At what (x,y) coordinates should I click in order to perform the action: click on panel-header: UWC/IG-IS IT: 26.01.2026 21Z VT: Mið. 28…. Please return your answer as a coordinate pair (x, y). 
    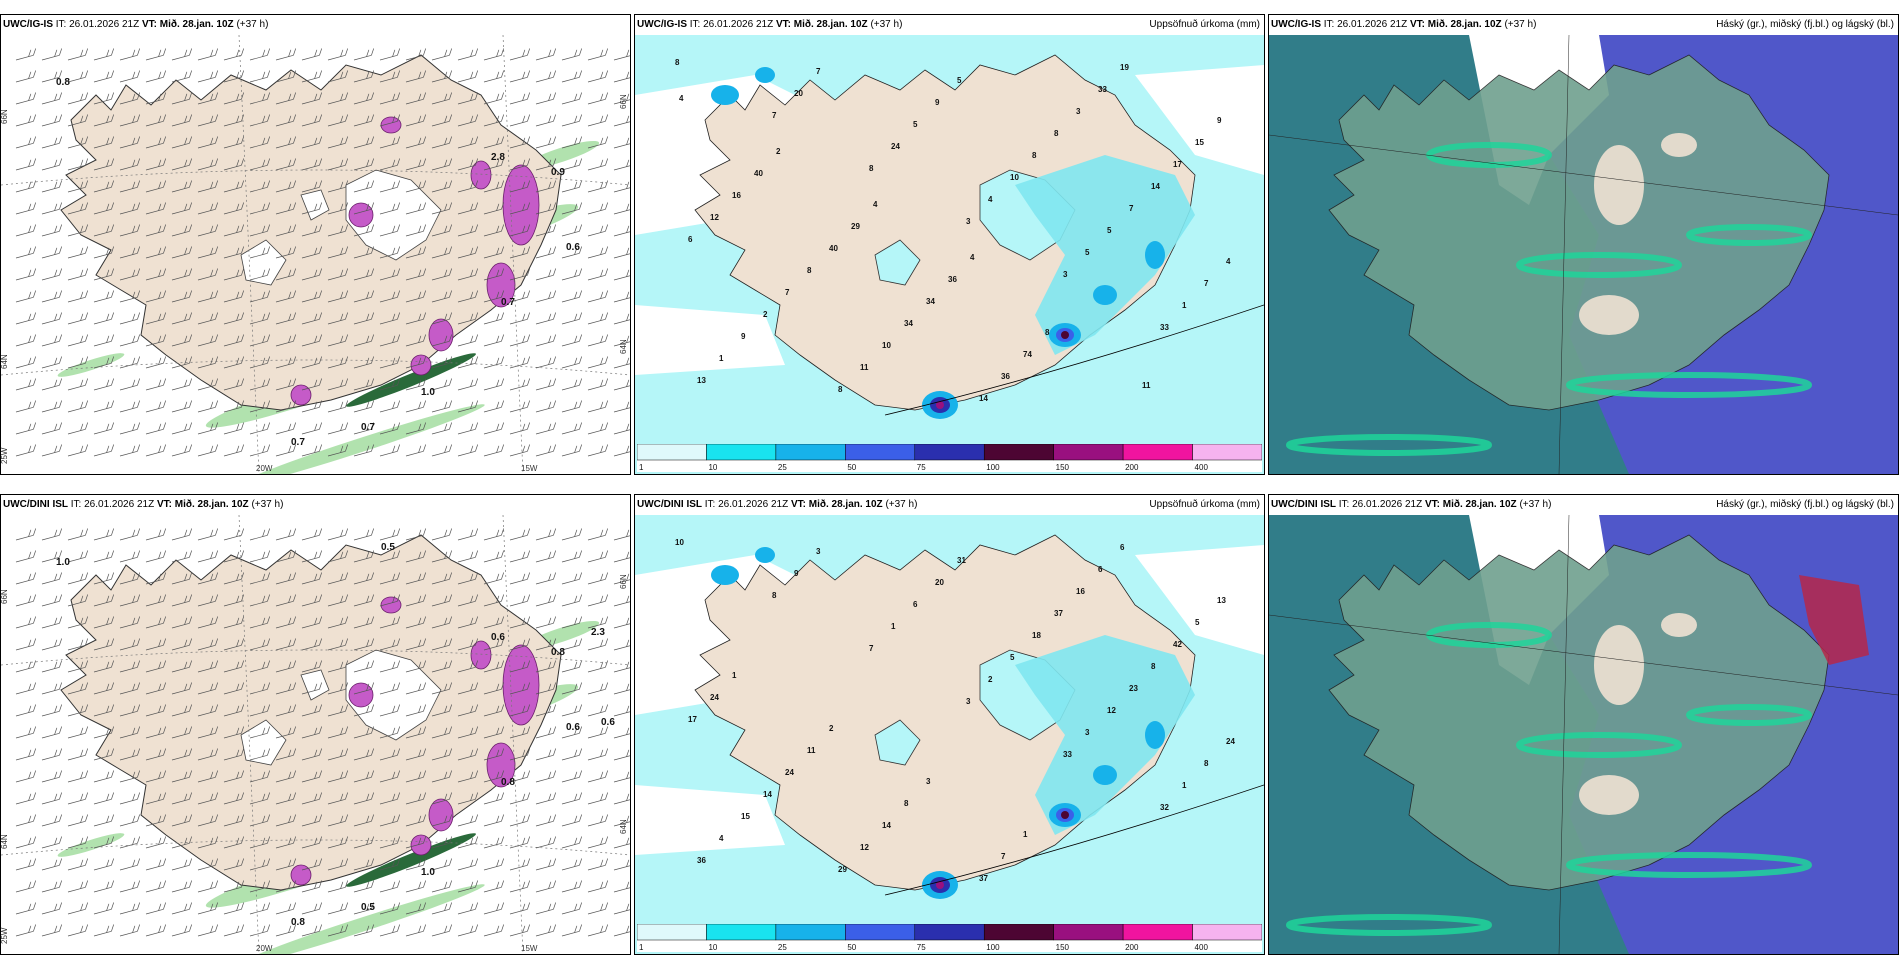
    Looking at the image, I should click on (315, 25).